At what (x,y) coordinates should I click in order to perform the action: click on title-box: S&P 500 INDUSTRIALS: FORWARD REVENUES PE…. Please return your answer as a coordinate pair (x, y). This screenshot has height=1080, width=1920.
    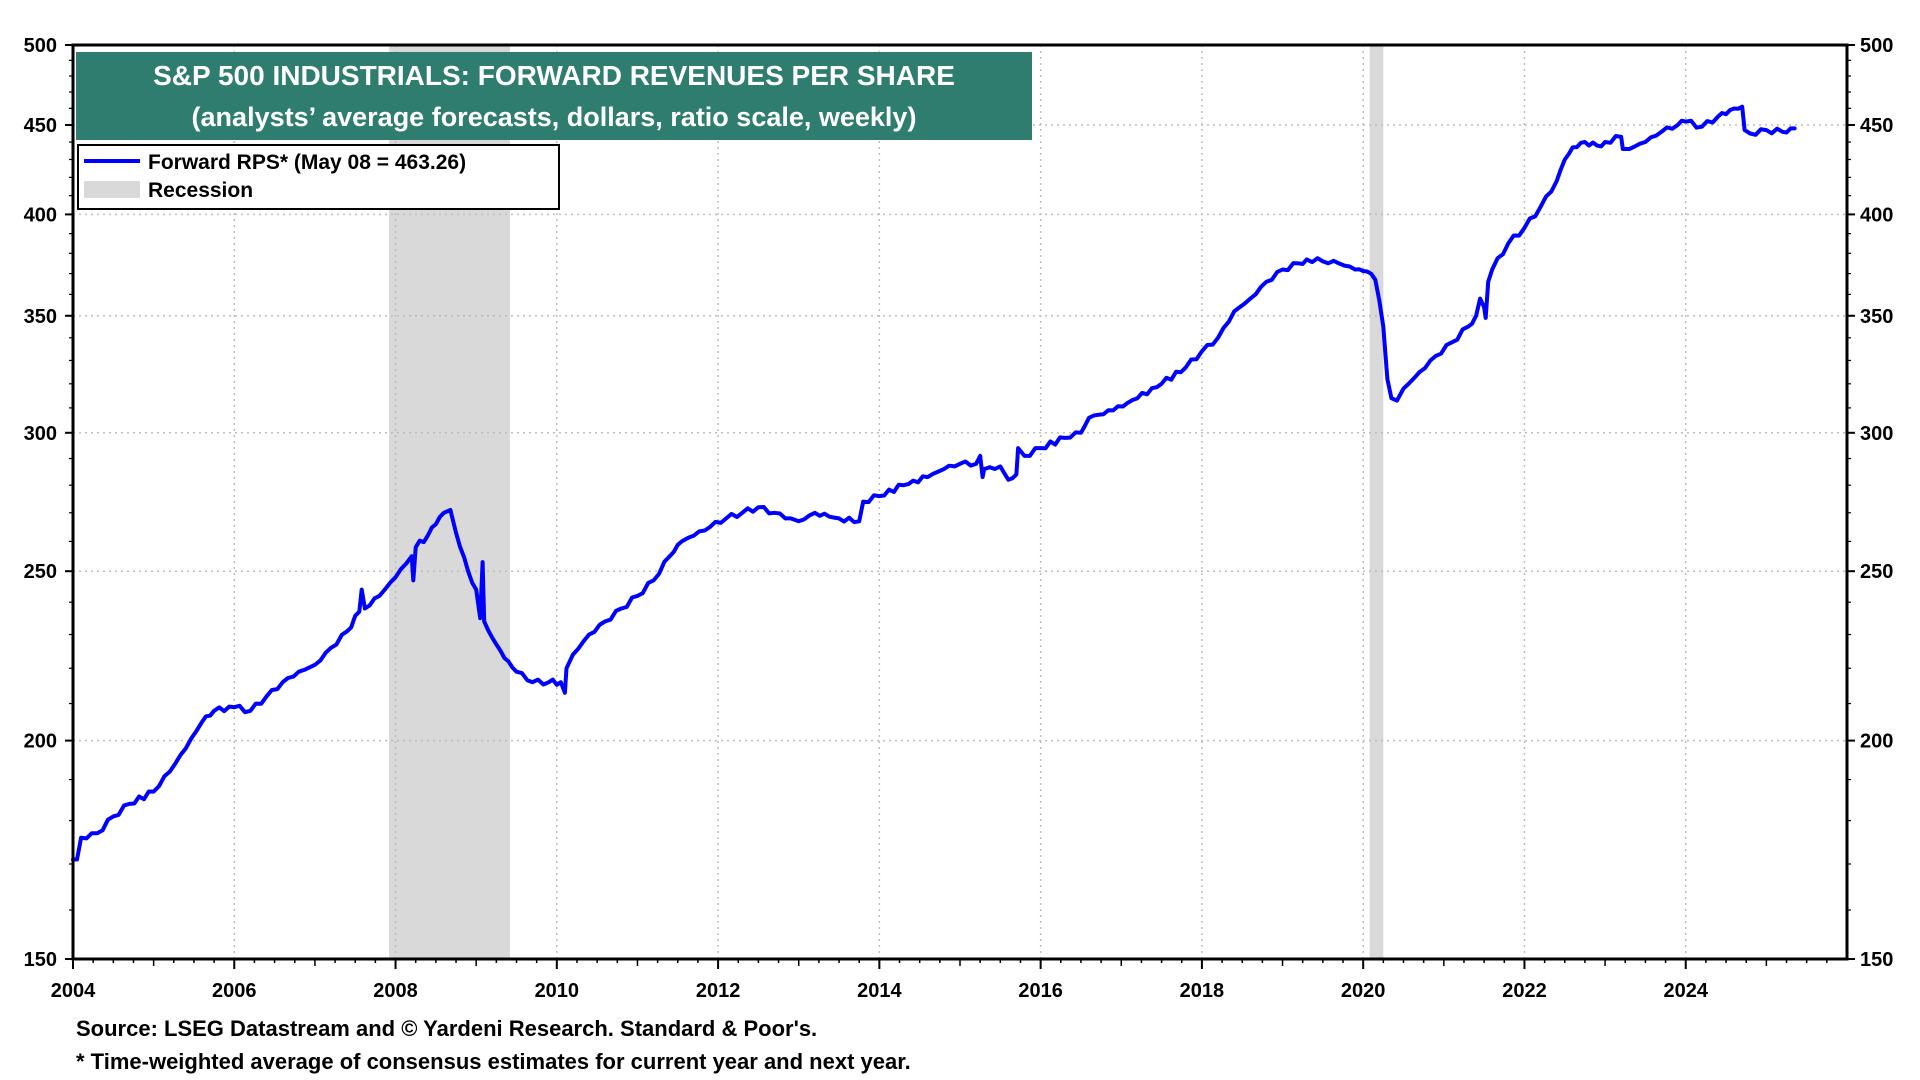
    Looking at the image, I should click on (554, 96).